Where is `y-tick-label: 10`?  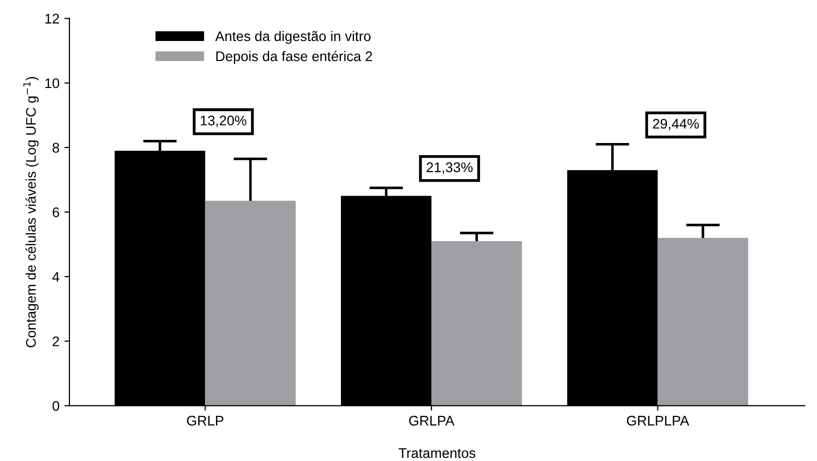
y-tick-label: 10 is located at coordinates (52, 83).